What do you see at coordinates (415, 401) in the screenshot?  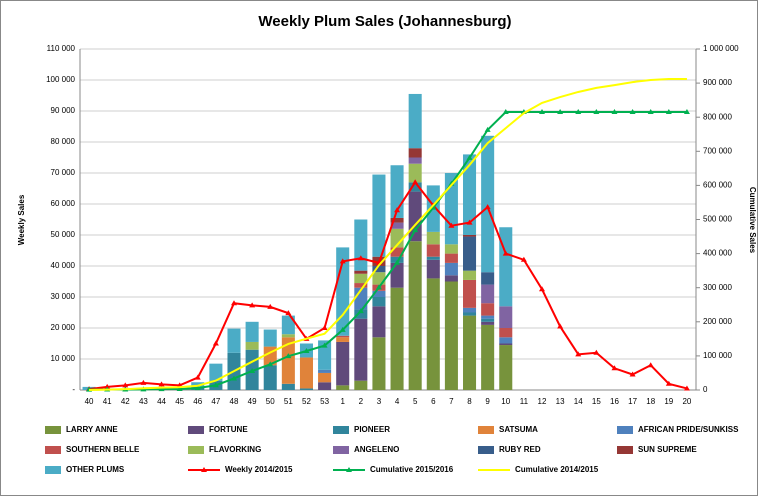 I see `x-tick-label: 5` at bounding box center [415, 401].